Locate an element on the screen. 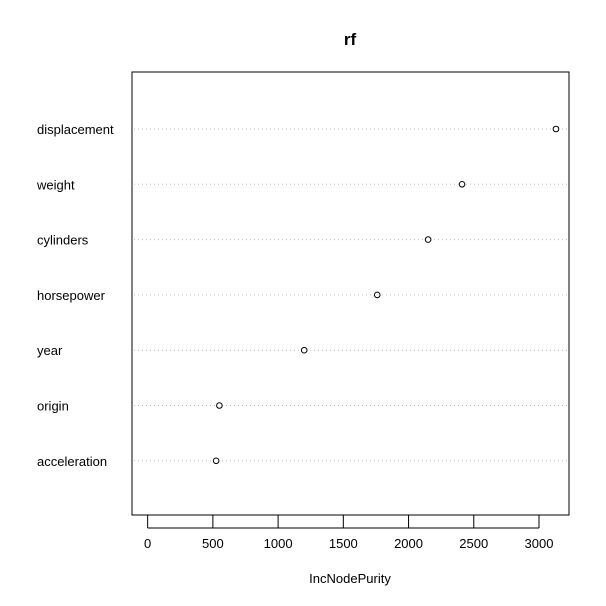 Image resolution: width=606 pixels, height=606 pixels. x-tick-label: 3000 is located at coordinates (539, 543).